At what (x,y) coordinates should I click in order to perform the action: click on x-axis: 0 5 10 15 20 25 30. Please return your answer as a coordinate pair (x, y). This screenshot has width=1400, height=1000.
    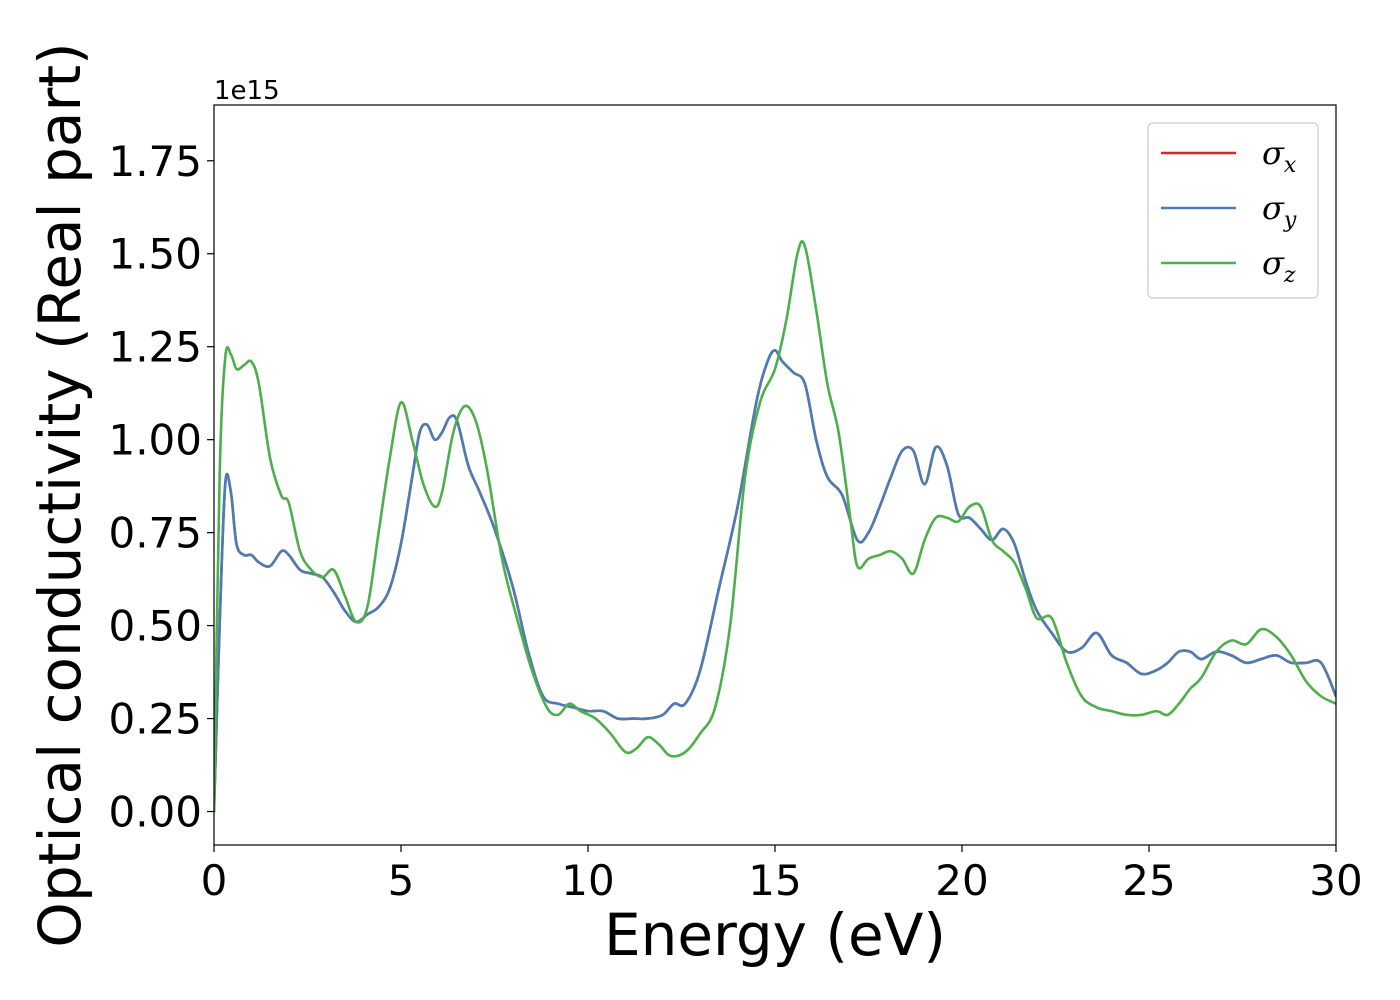
    Looking at the image, I should click on (782, 875).